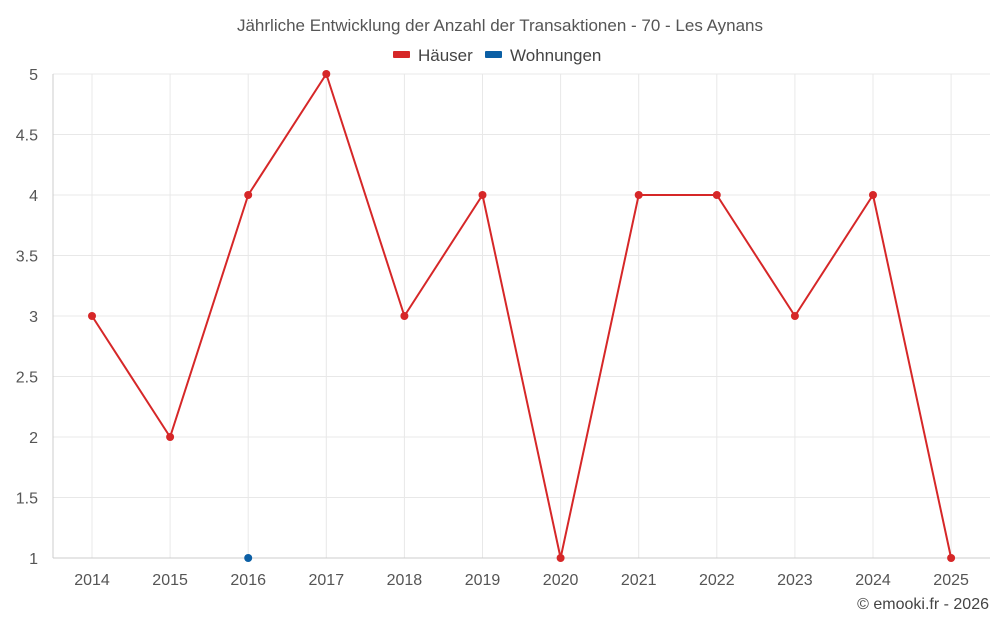  Describe the element at coordinates (951, 580) in the screenshot. I see `x-tick-label: 2025` at that location.